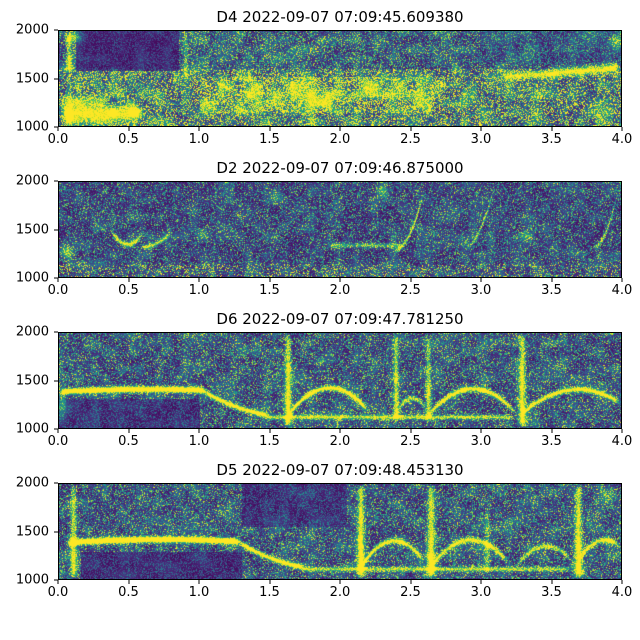  I want to click on subplot-title: D6 2022-09-07 07:09:47.781250, so click(340, 319).